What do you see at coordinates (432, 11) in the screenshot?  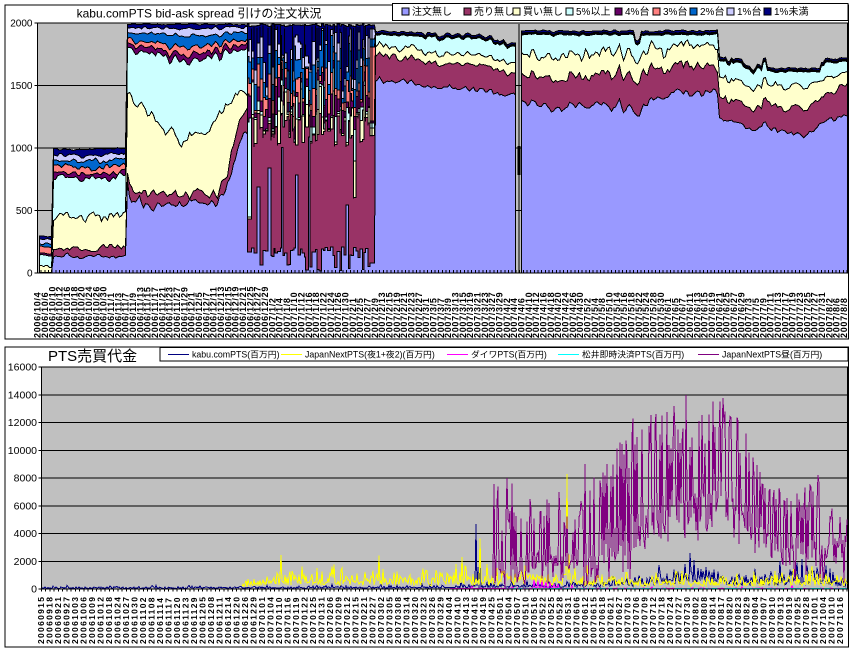 I see `svg-text: 注文無し` at bounding box center [432, 11].